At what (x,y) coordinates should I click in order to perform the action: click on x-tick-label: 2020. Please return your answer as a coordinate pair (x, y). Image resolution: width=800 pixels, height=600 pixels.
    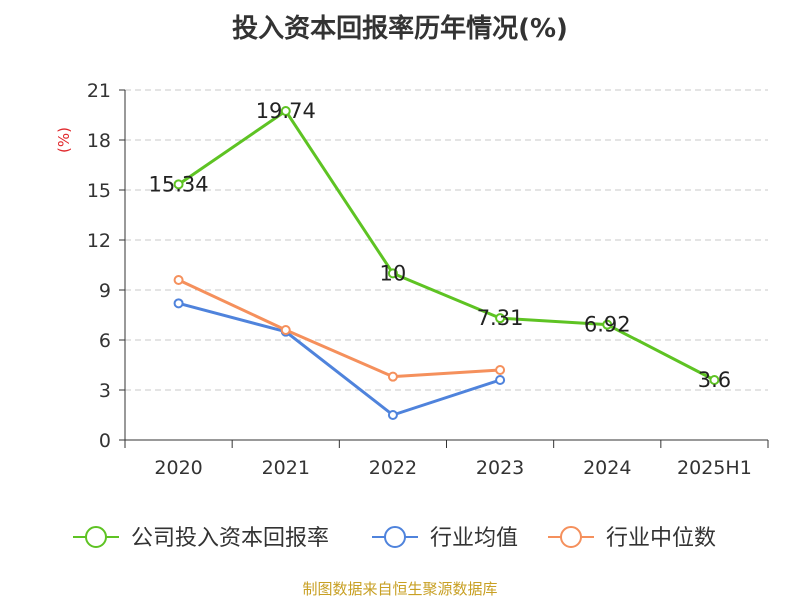
    Looking at the image, I should click on (178, 468).